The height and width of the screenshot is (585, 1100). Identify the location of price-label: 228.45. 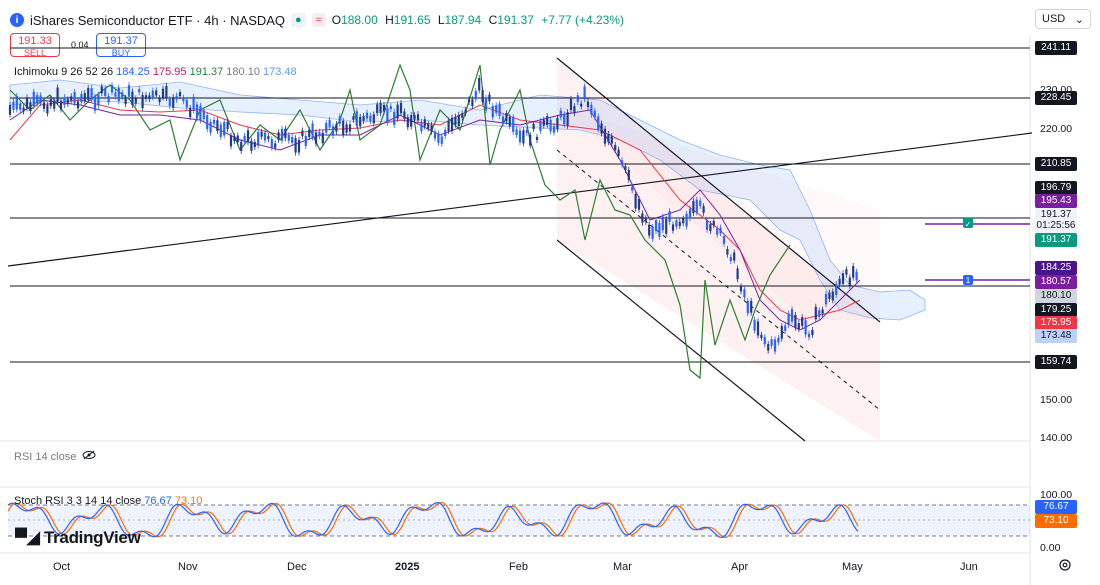
(1056, 98).